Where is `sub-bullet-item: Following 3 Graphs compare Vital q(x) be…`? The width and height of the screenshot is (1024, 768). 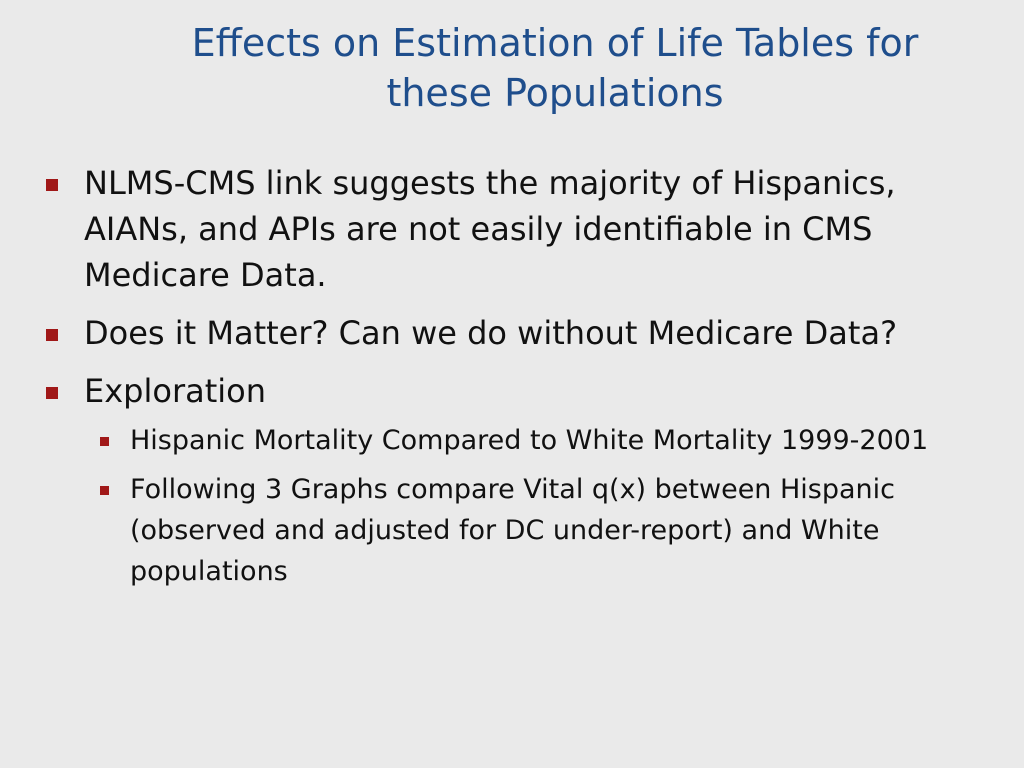 sub-bullet-item: Following 3 Graphs compare Vital q(x) be… is located at coordinates (544, 530).